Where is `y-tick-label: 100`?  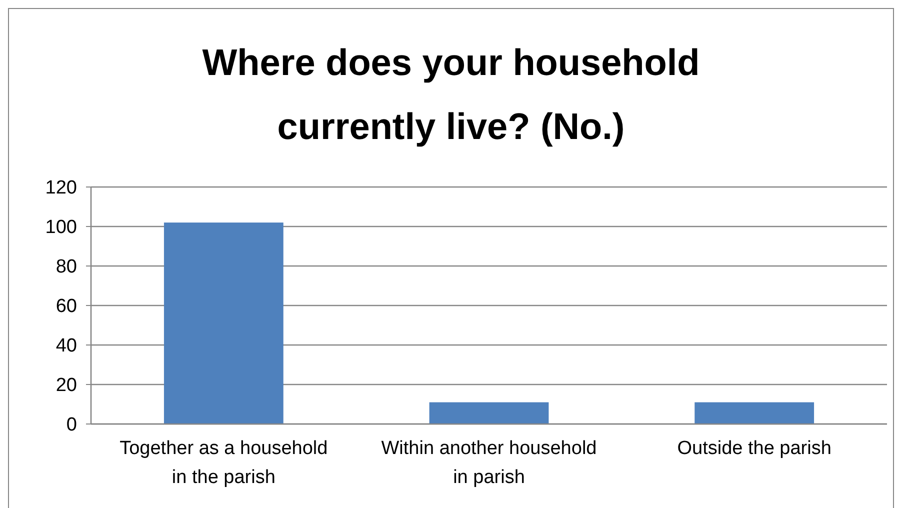 y-tick-label: 100 is located at coordinates (61, 227).